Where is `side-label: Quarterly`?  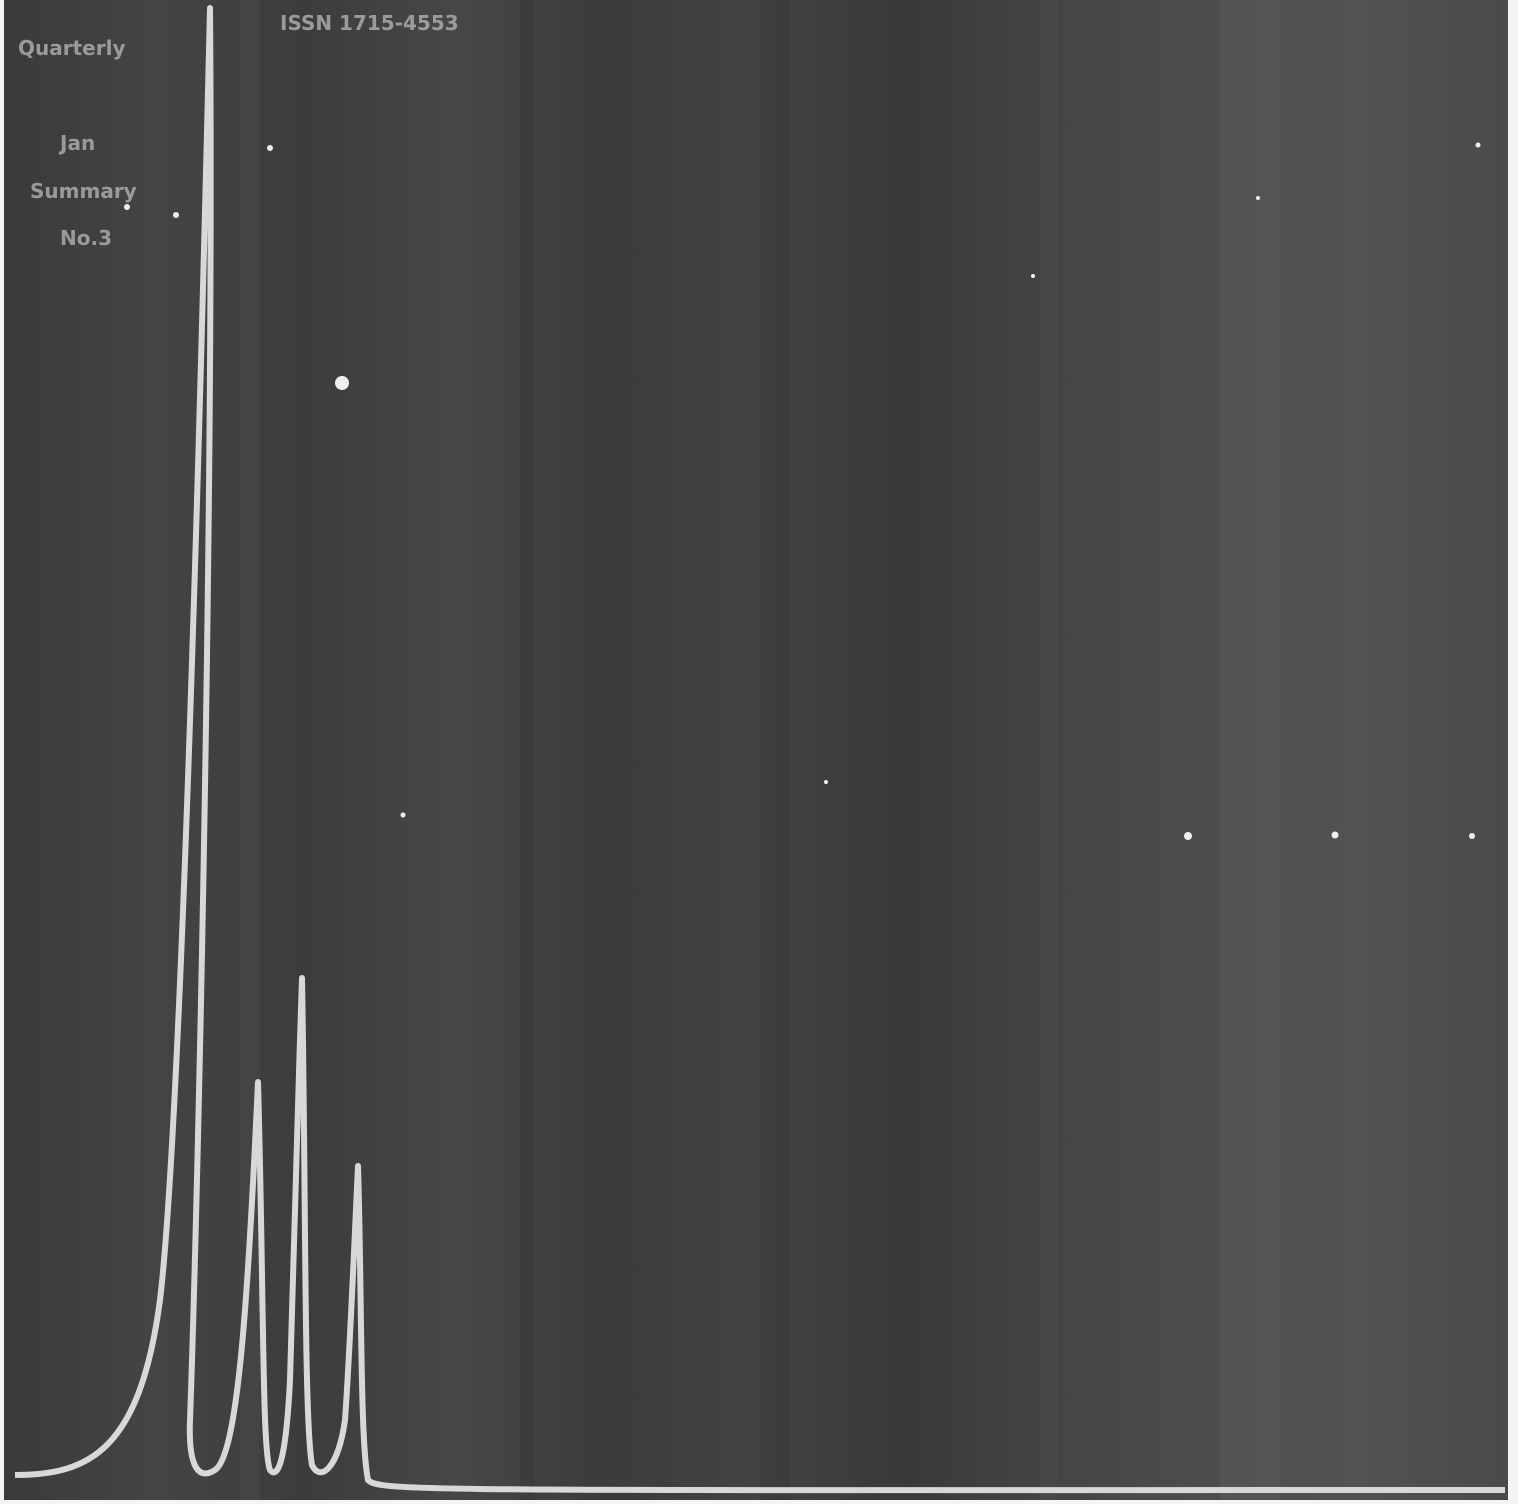
side-label: Quarterly is located at coordinates (71, 48).